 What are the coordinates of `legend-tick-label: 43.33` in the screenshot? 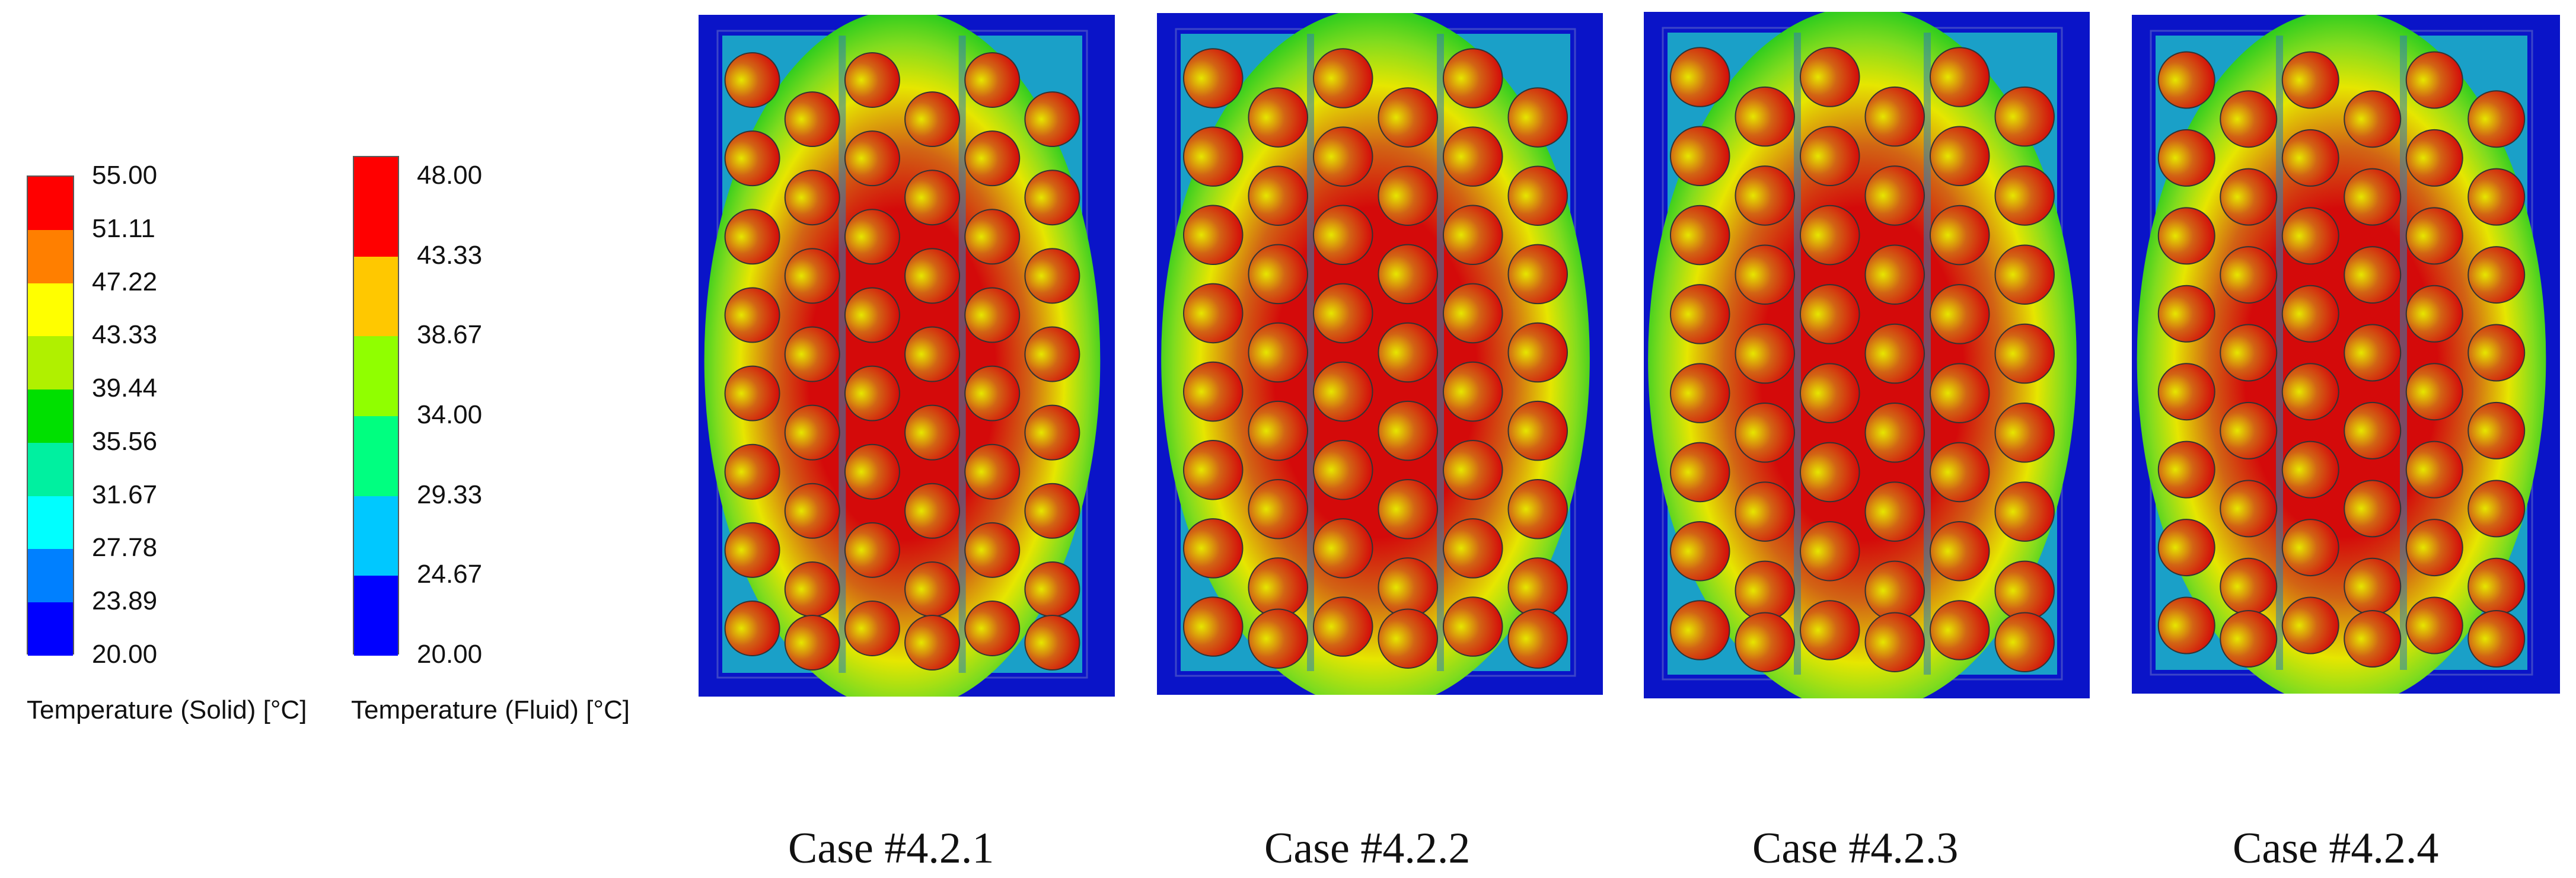 It's located at (450, 255).